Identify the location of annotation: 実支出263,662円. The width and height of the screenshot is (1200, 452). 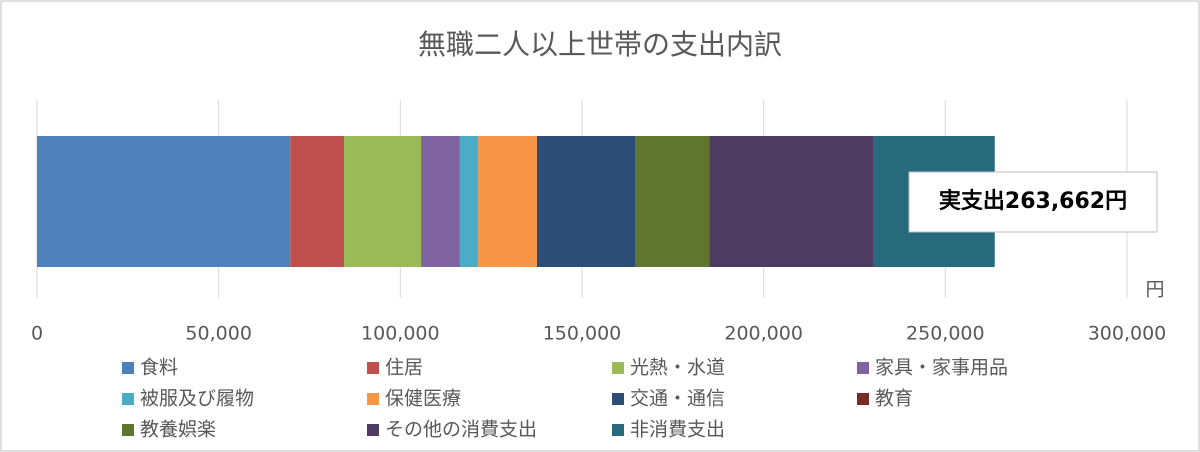
(1033, 201).